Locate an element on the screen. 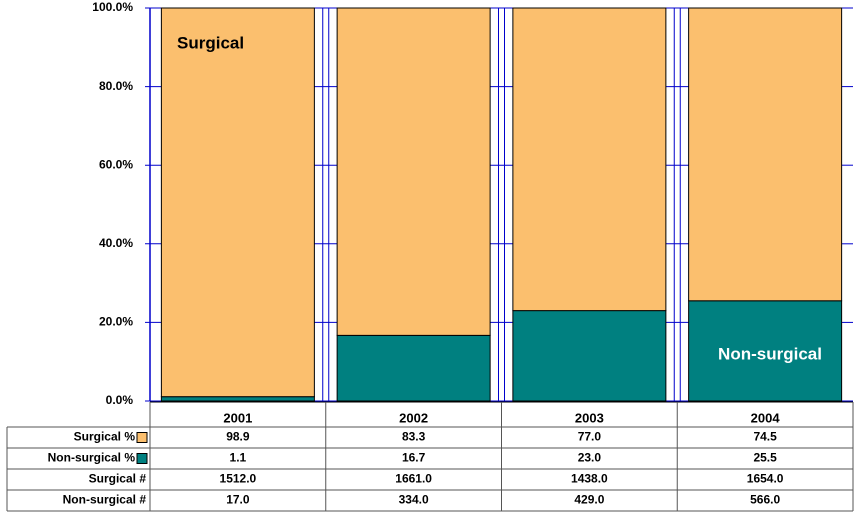  row-label: Surgical % is located at coordinates (105, 437).